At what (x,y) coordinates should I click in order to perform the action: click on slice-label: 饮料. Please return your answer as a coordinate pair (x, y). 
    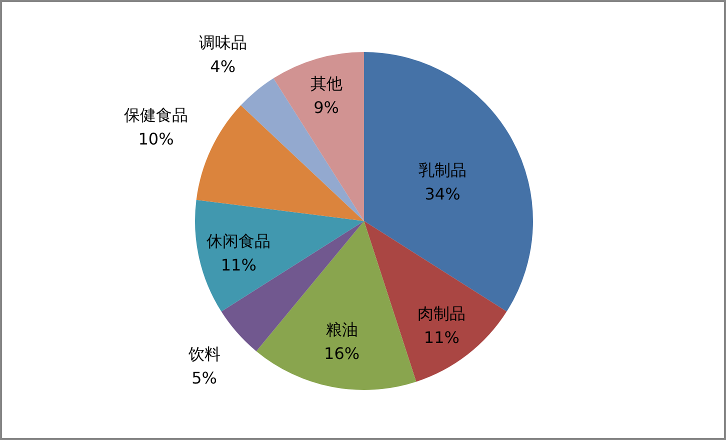
    Looking at the image, I should click on (203, 354).